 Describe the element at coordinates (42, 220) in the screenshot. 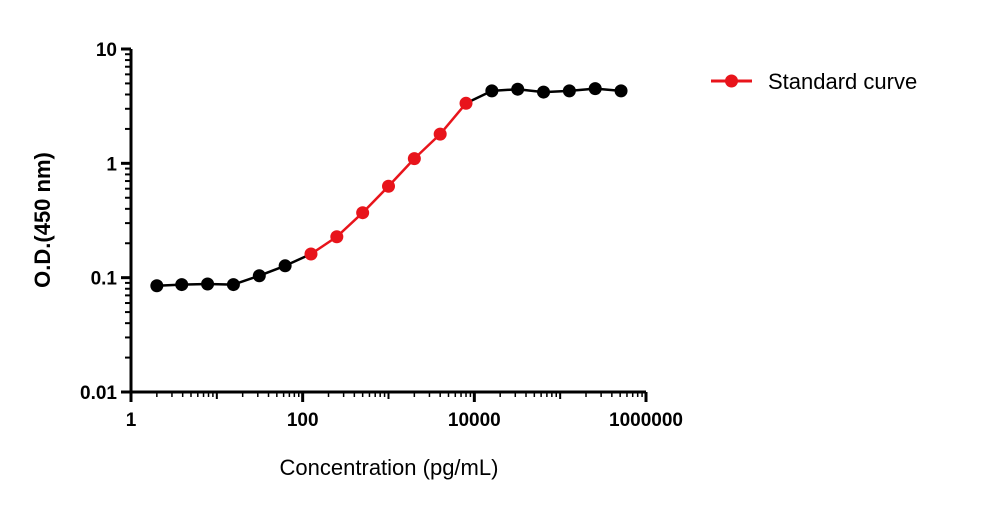

I see `y-axis-title: O.D.(450 nm)` at that location.